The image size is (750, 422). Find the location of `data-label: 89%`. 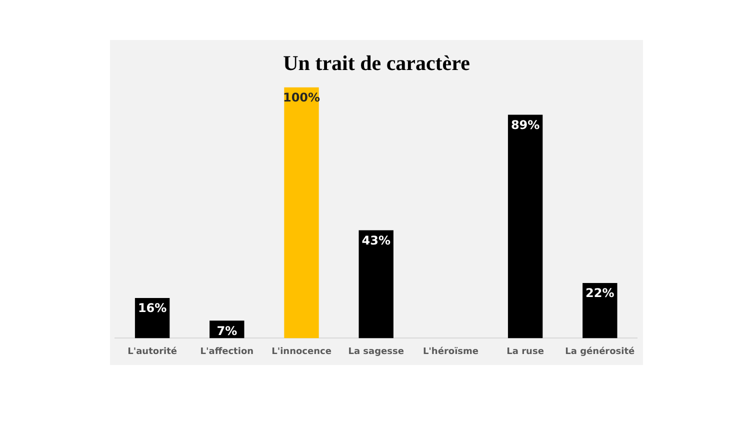

data-label: 89% is located at coordinates (525, 125).